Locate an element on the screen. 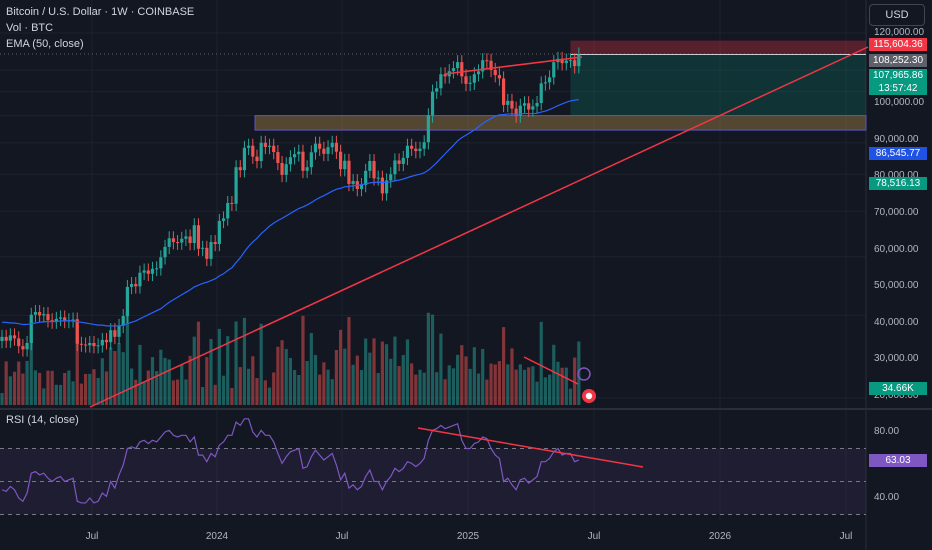 Image resolution: width=932 pixels, height=550 pixels. rsi-tick: 80.00 is located at coordinates (887, 431).